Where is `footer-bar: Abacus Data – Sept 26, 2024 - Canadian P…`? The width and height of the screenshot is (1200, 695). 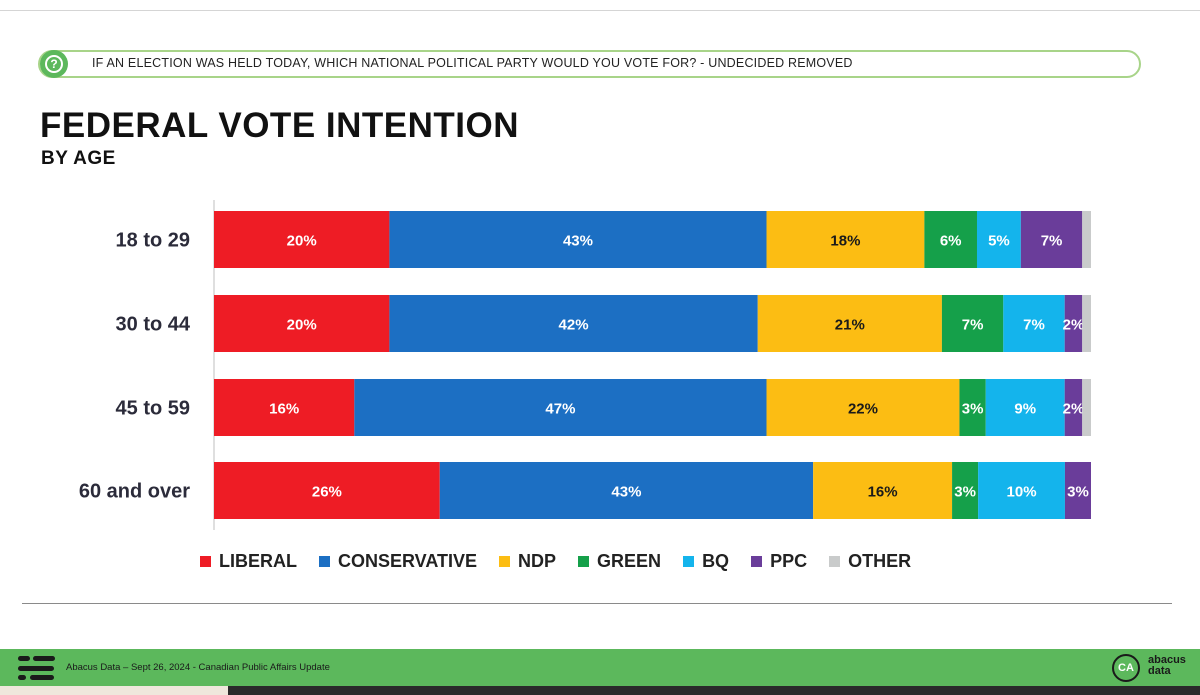 footer-bar: Abacus Data – Sept 26, 2024 - Canadian P… is located at coordinates (600, 667).